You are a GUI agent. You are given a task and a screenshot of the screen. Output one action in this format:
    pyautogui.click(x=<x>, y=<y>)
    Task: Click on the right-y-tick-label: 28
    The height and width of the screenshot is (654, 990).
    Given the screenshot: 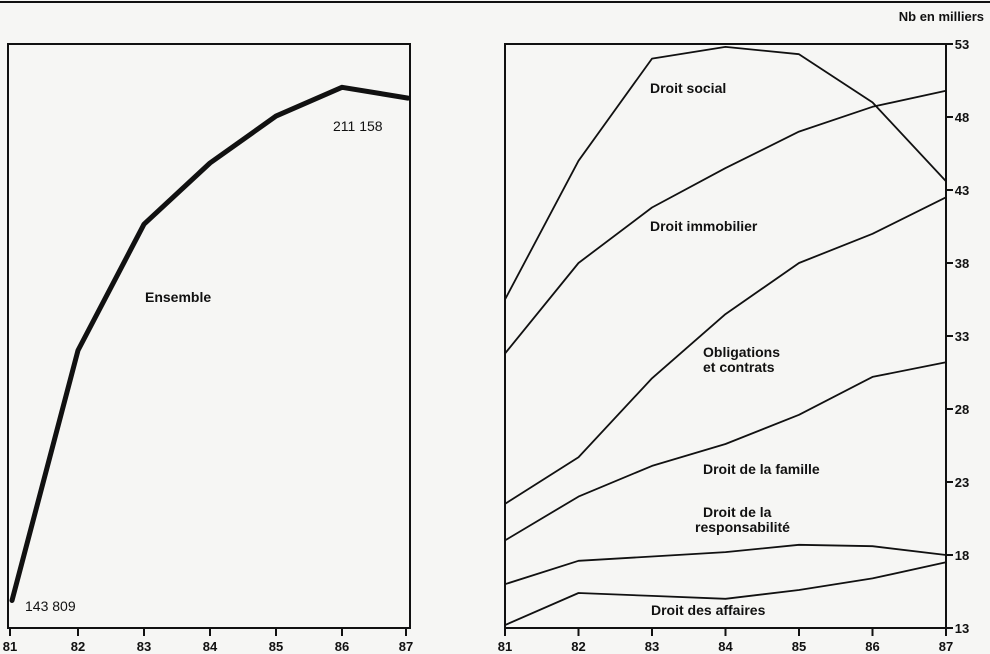 What is the action you would take?
    pyautogui.click(x=962, y=409)
    